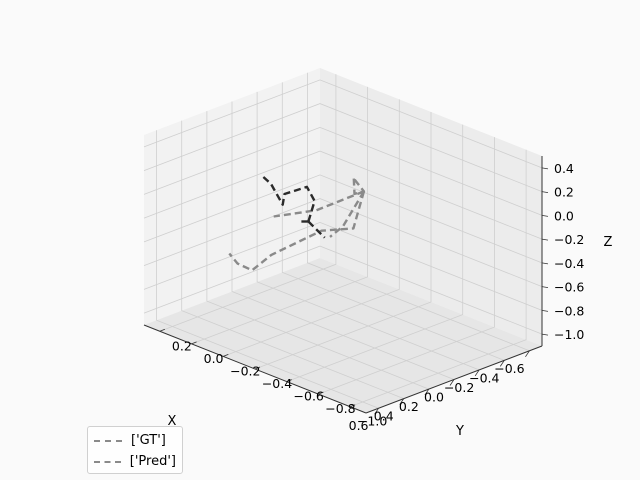 The image size is (640, 480). What do you see at coordinates (509, 368) in the screenshot?
I see `x-tick-label-0: −0.6` at bounding box center [509, 368].